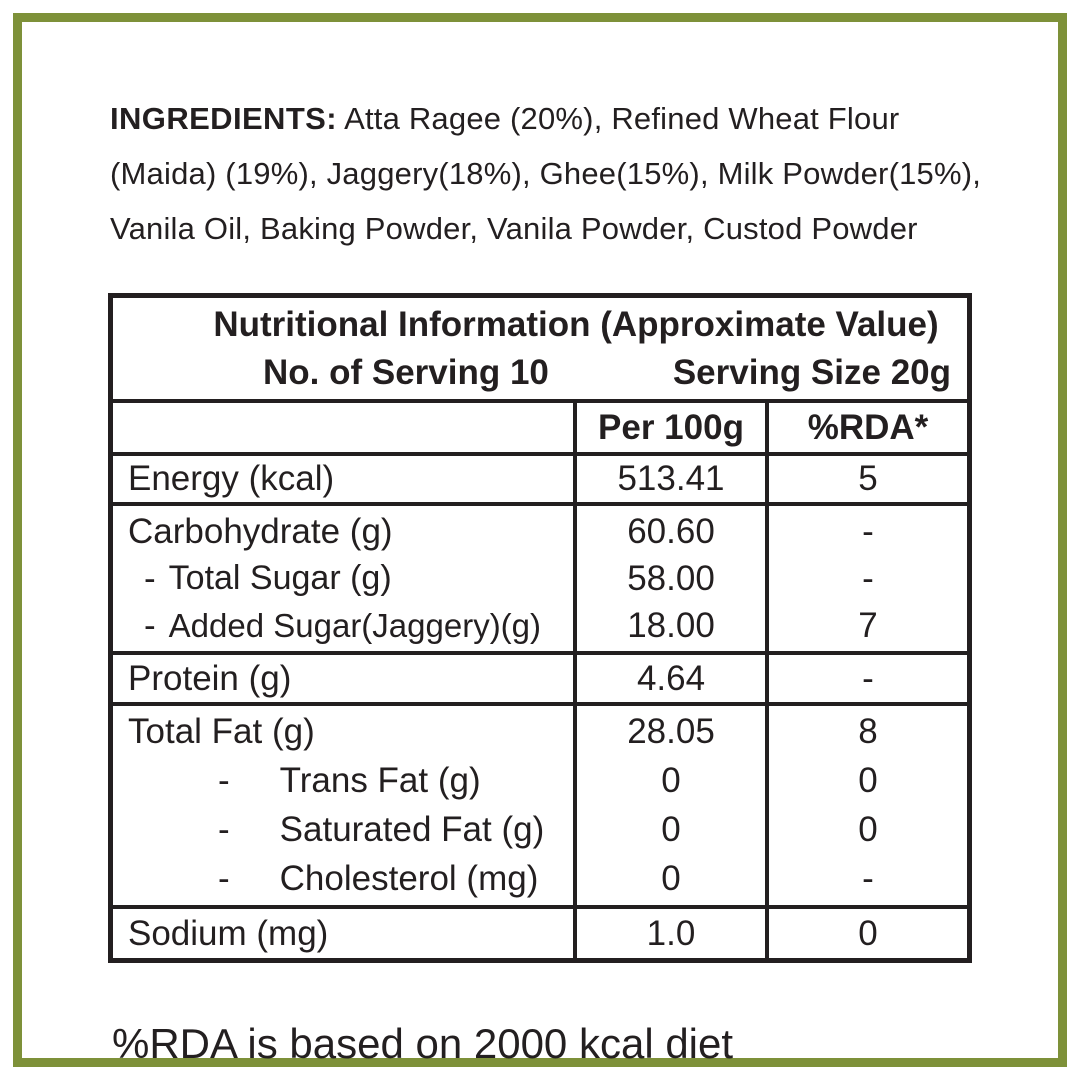  What do you see at coordinates (540, 931) in the screenshot?
I see `table-row-sodium: Sodium (mg) 1.0 0` at bounding box center [540, 931].